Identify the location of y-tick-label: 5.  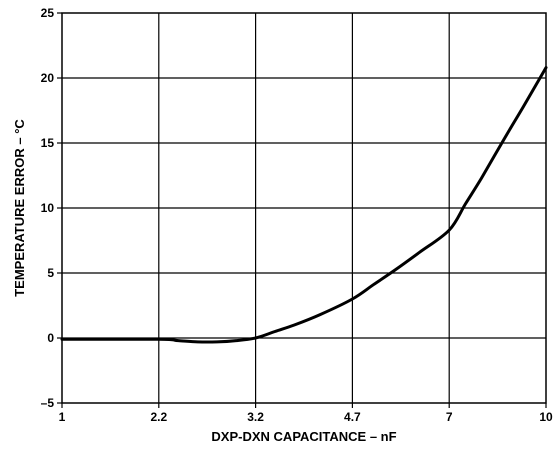
(50, 273).